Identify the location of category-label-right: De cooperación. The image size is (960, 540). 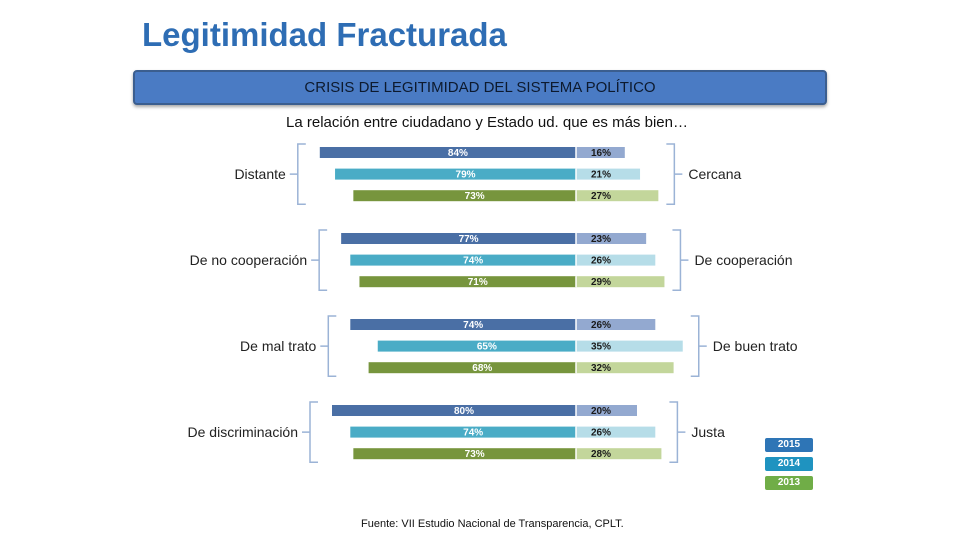
(743, 260).